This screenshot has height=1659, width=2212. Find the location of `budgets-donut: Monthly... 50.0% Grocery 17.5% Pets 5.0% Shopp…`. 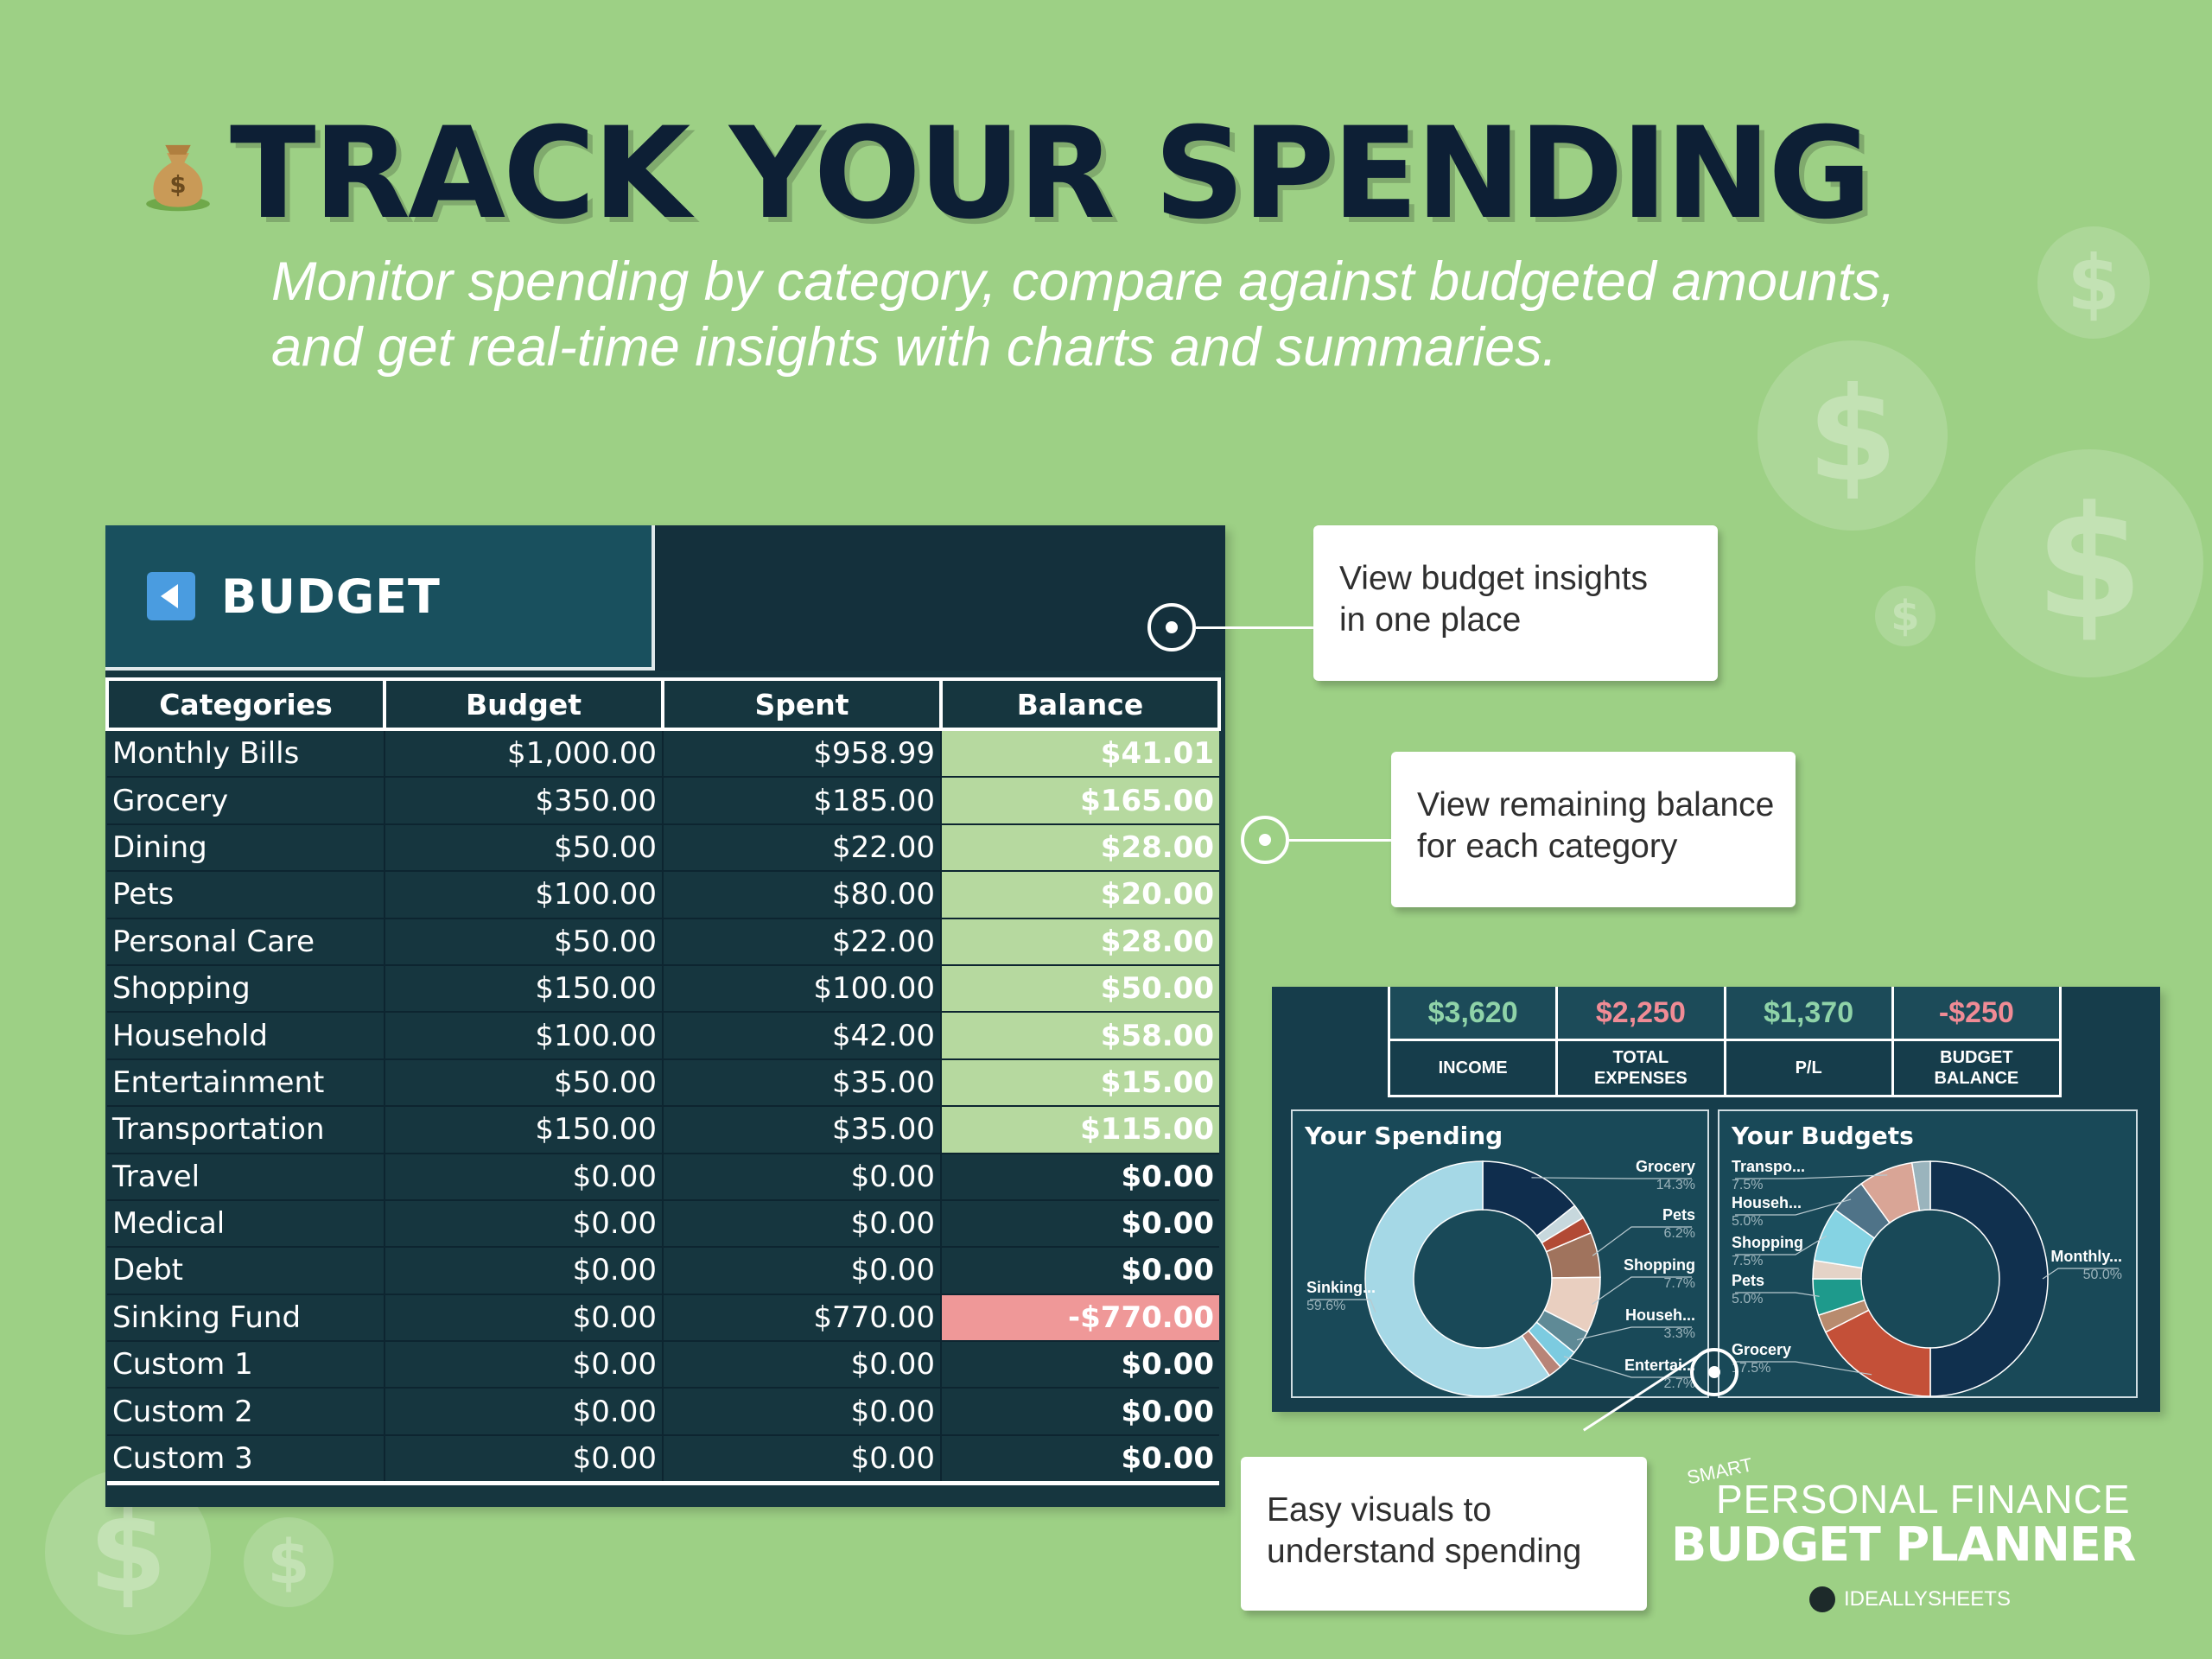

budgets-donut: Monthly... 50.0% Grocery 17.5% Pets 5.0% Shopp… is located at coordinates (1927, 1277).